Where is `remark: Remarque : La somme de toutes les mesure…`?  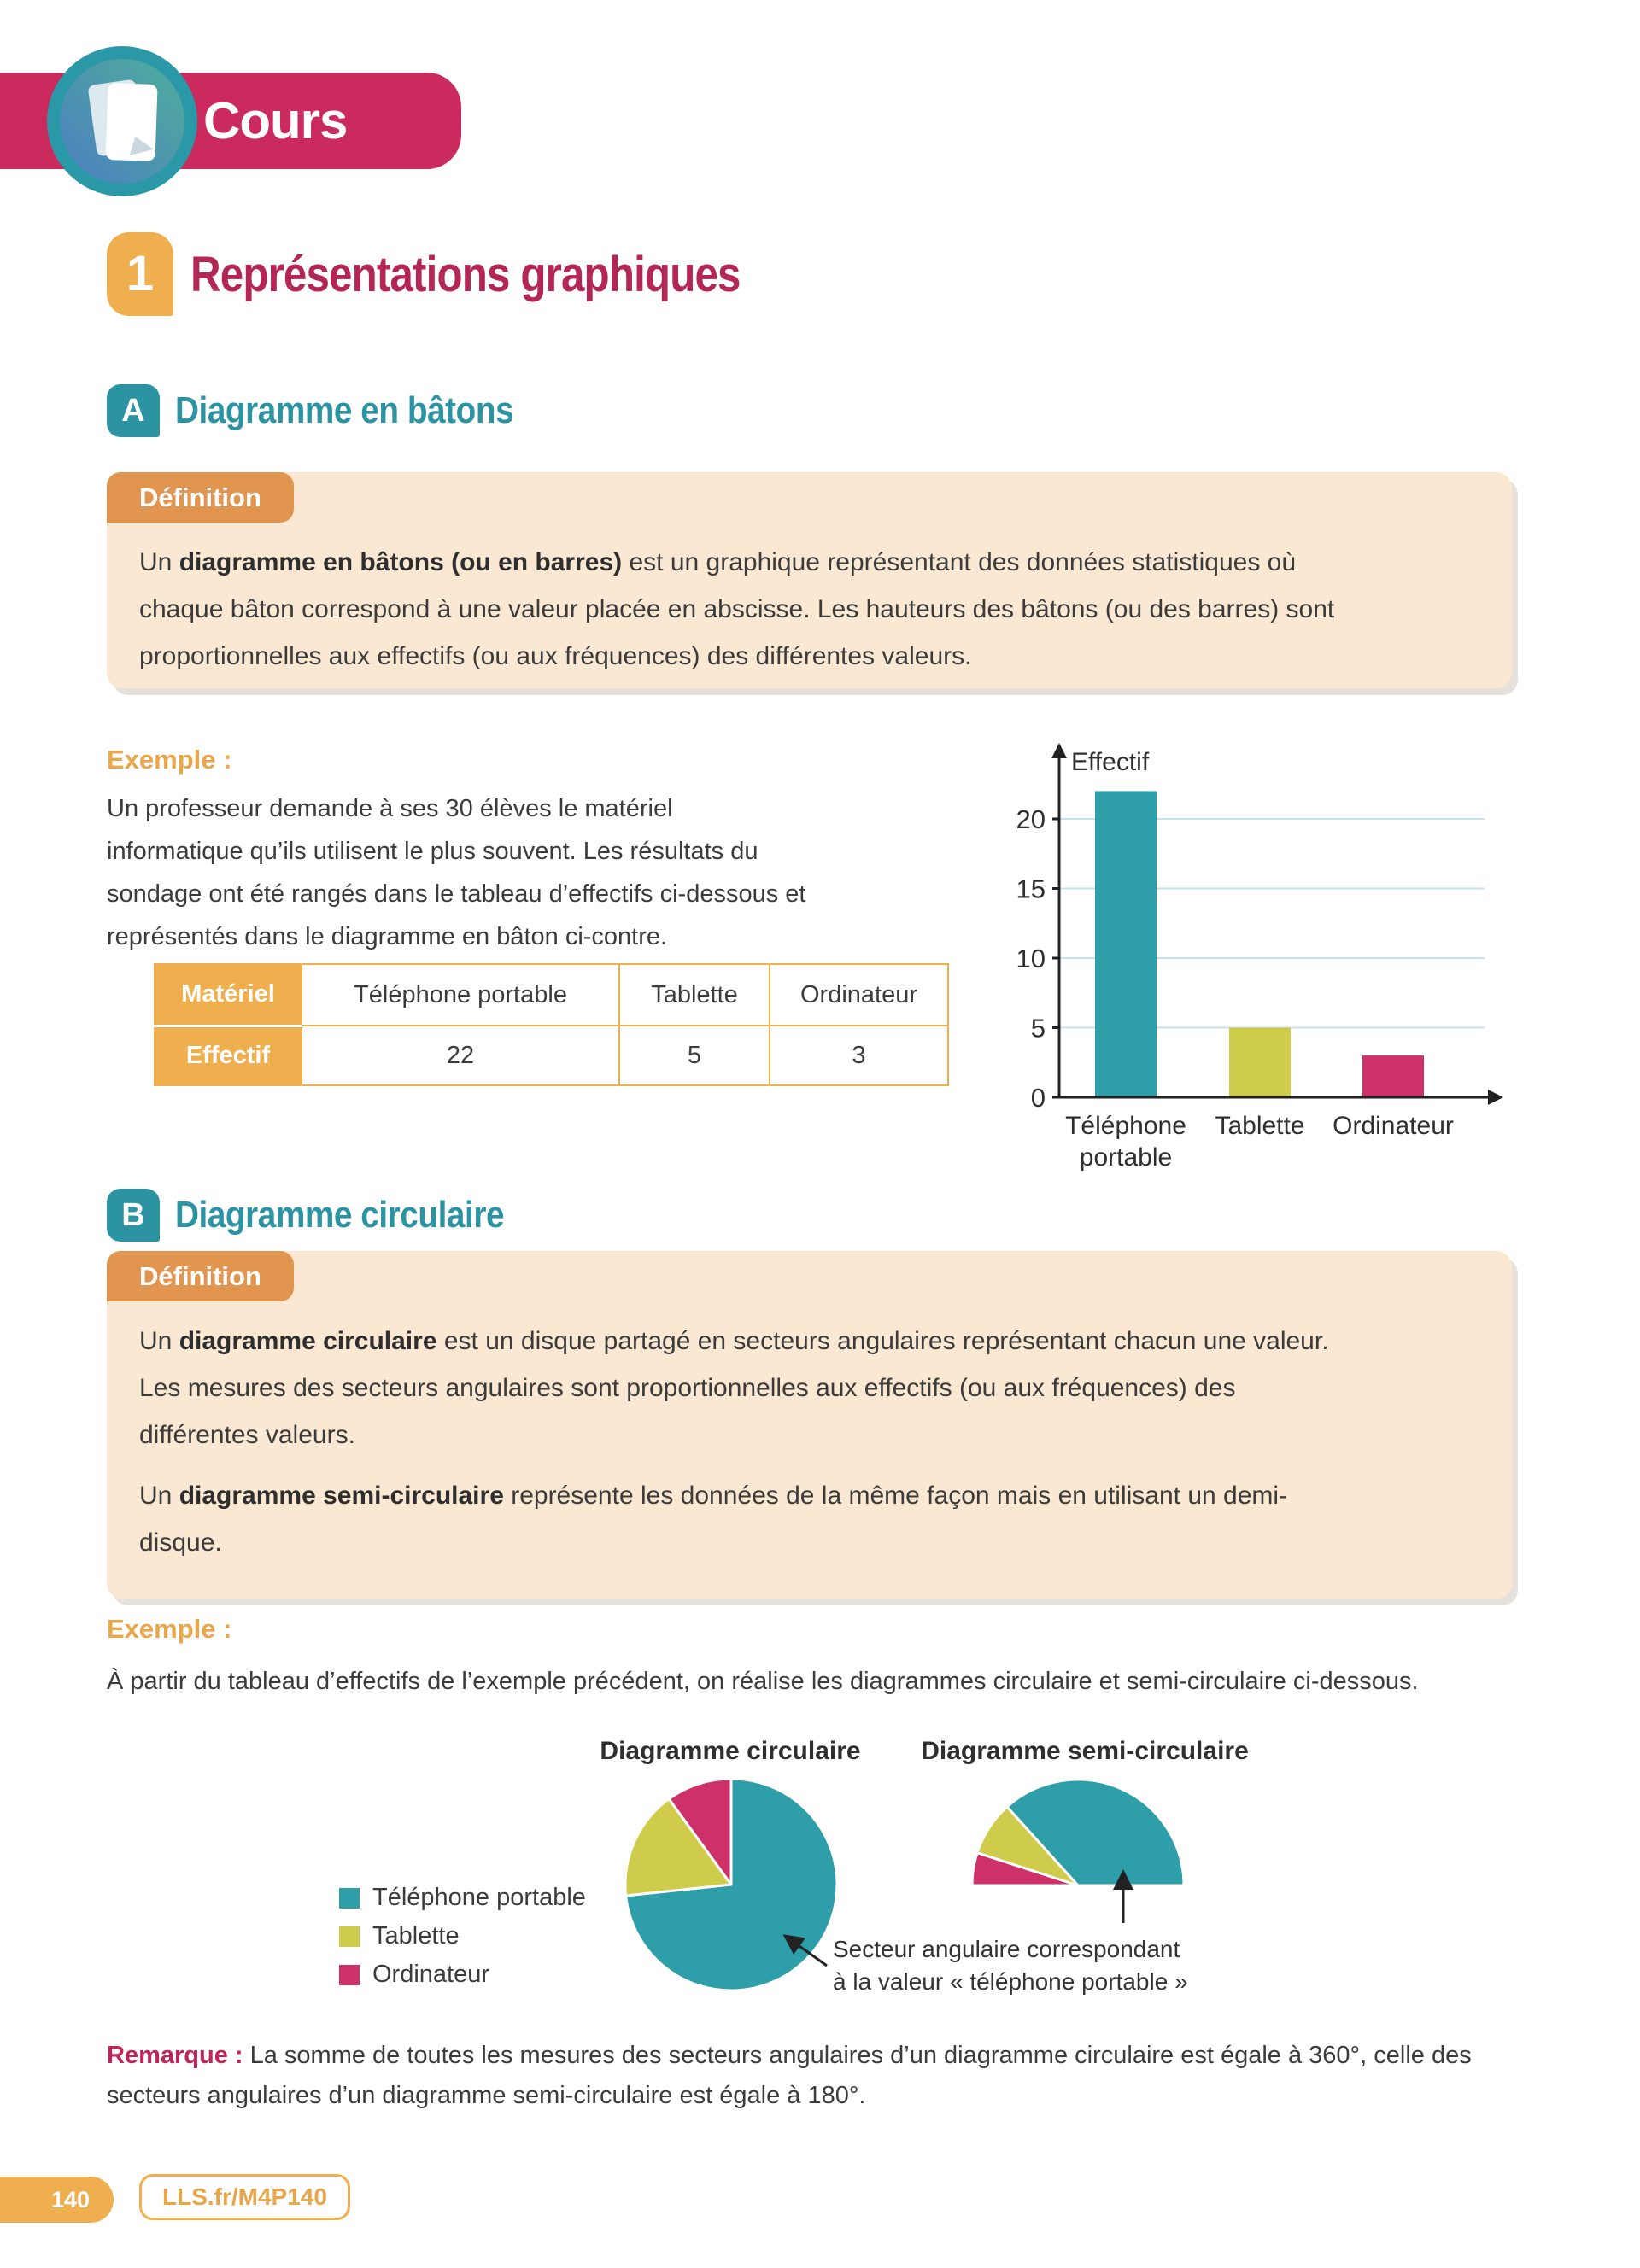
remark: Remarque : La somme de toutes les mesure… is located at coordinates (824, 2076).